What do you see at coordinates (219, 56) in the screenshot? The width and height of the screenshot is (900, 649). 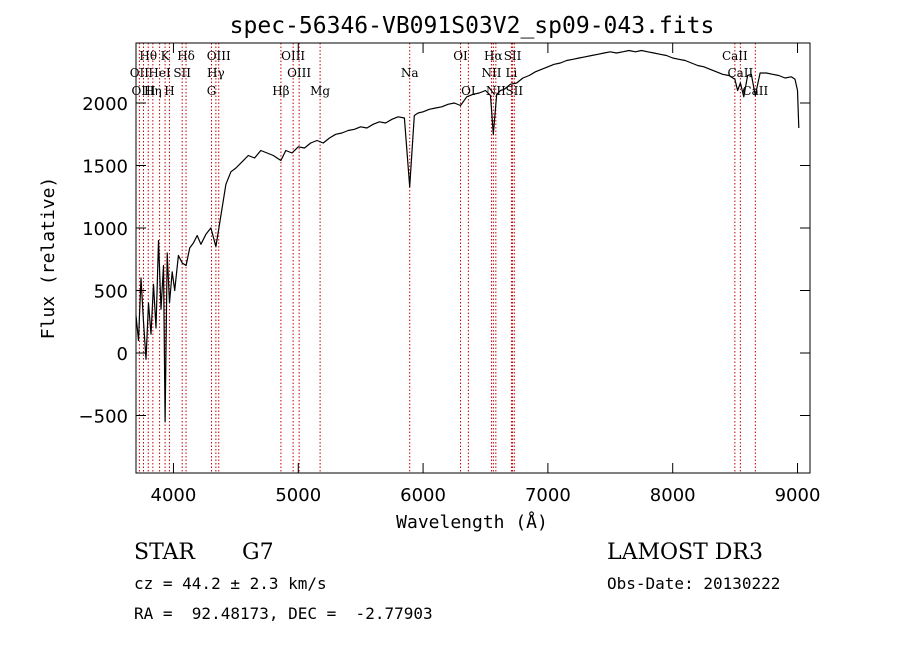 I see `line-label-3: OIII` at bounding box center [219, 56].